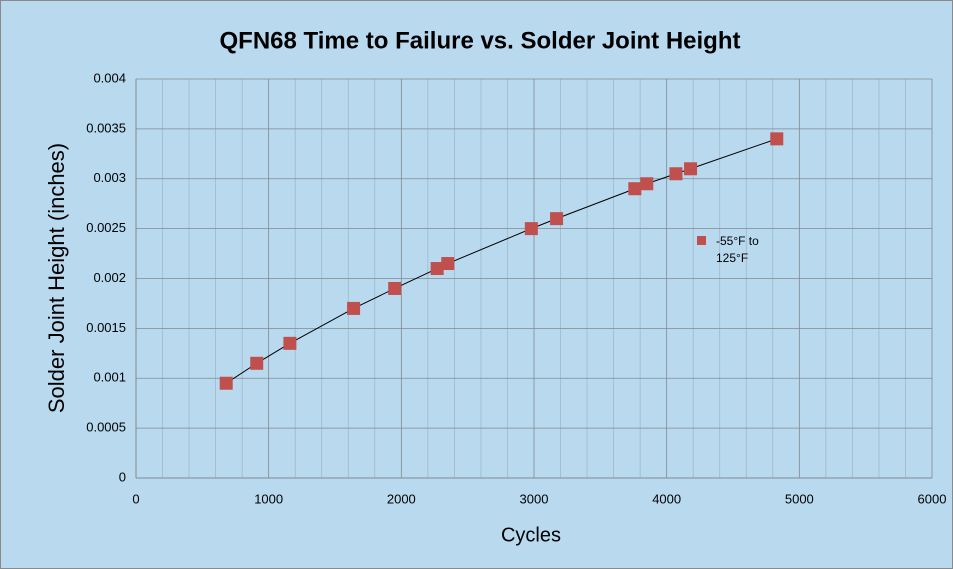 The width and height of the screenshot is (953, 569). I want to click on legend-label: -55°F to 125°F, so click(737, 249).